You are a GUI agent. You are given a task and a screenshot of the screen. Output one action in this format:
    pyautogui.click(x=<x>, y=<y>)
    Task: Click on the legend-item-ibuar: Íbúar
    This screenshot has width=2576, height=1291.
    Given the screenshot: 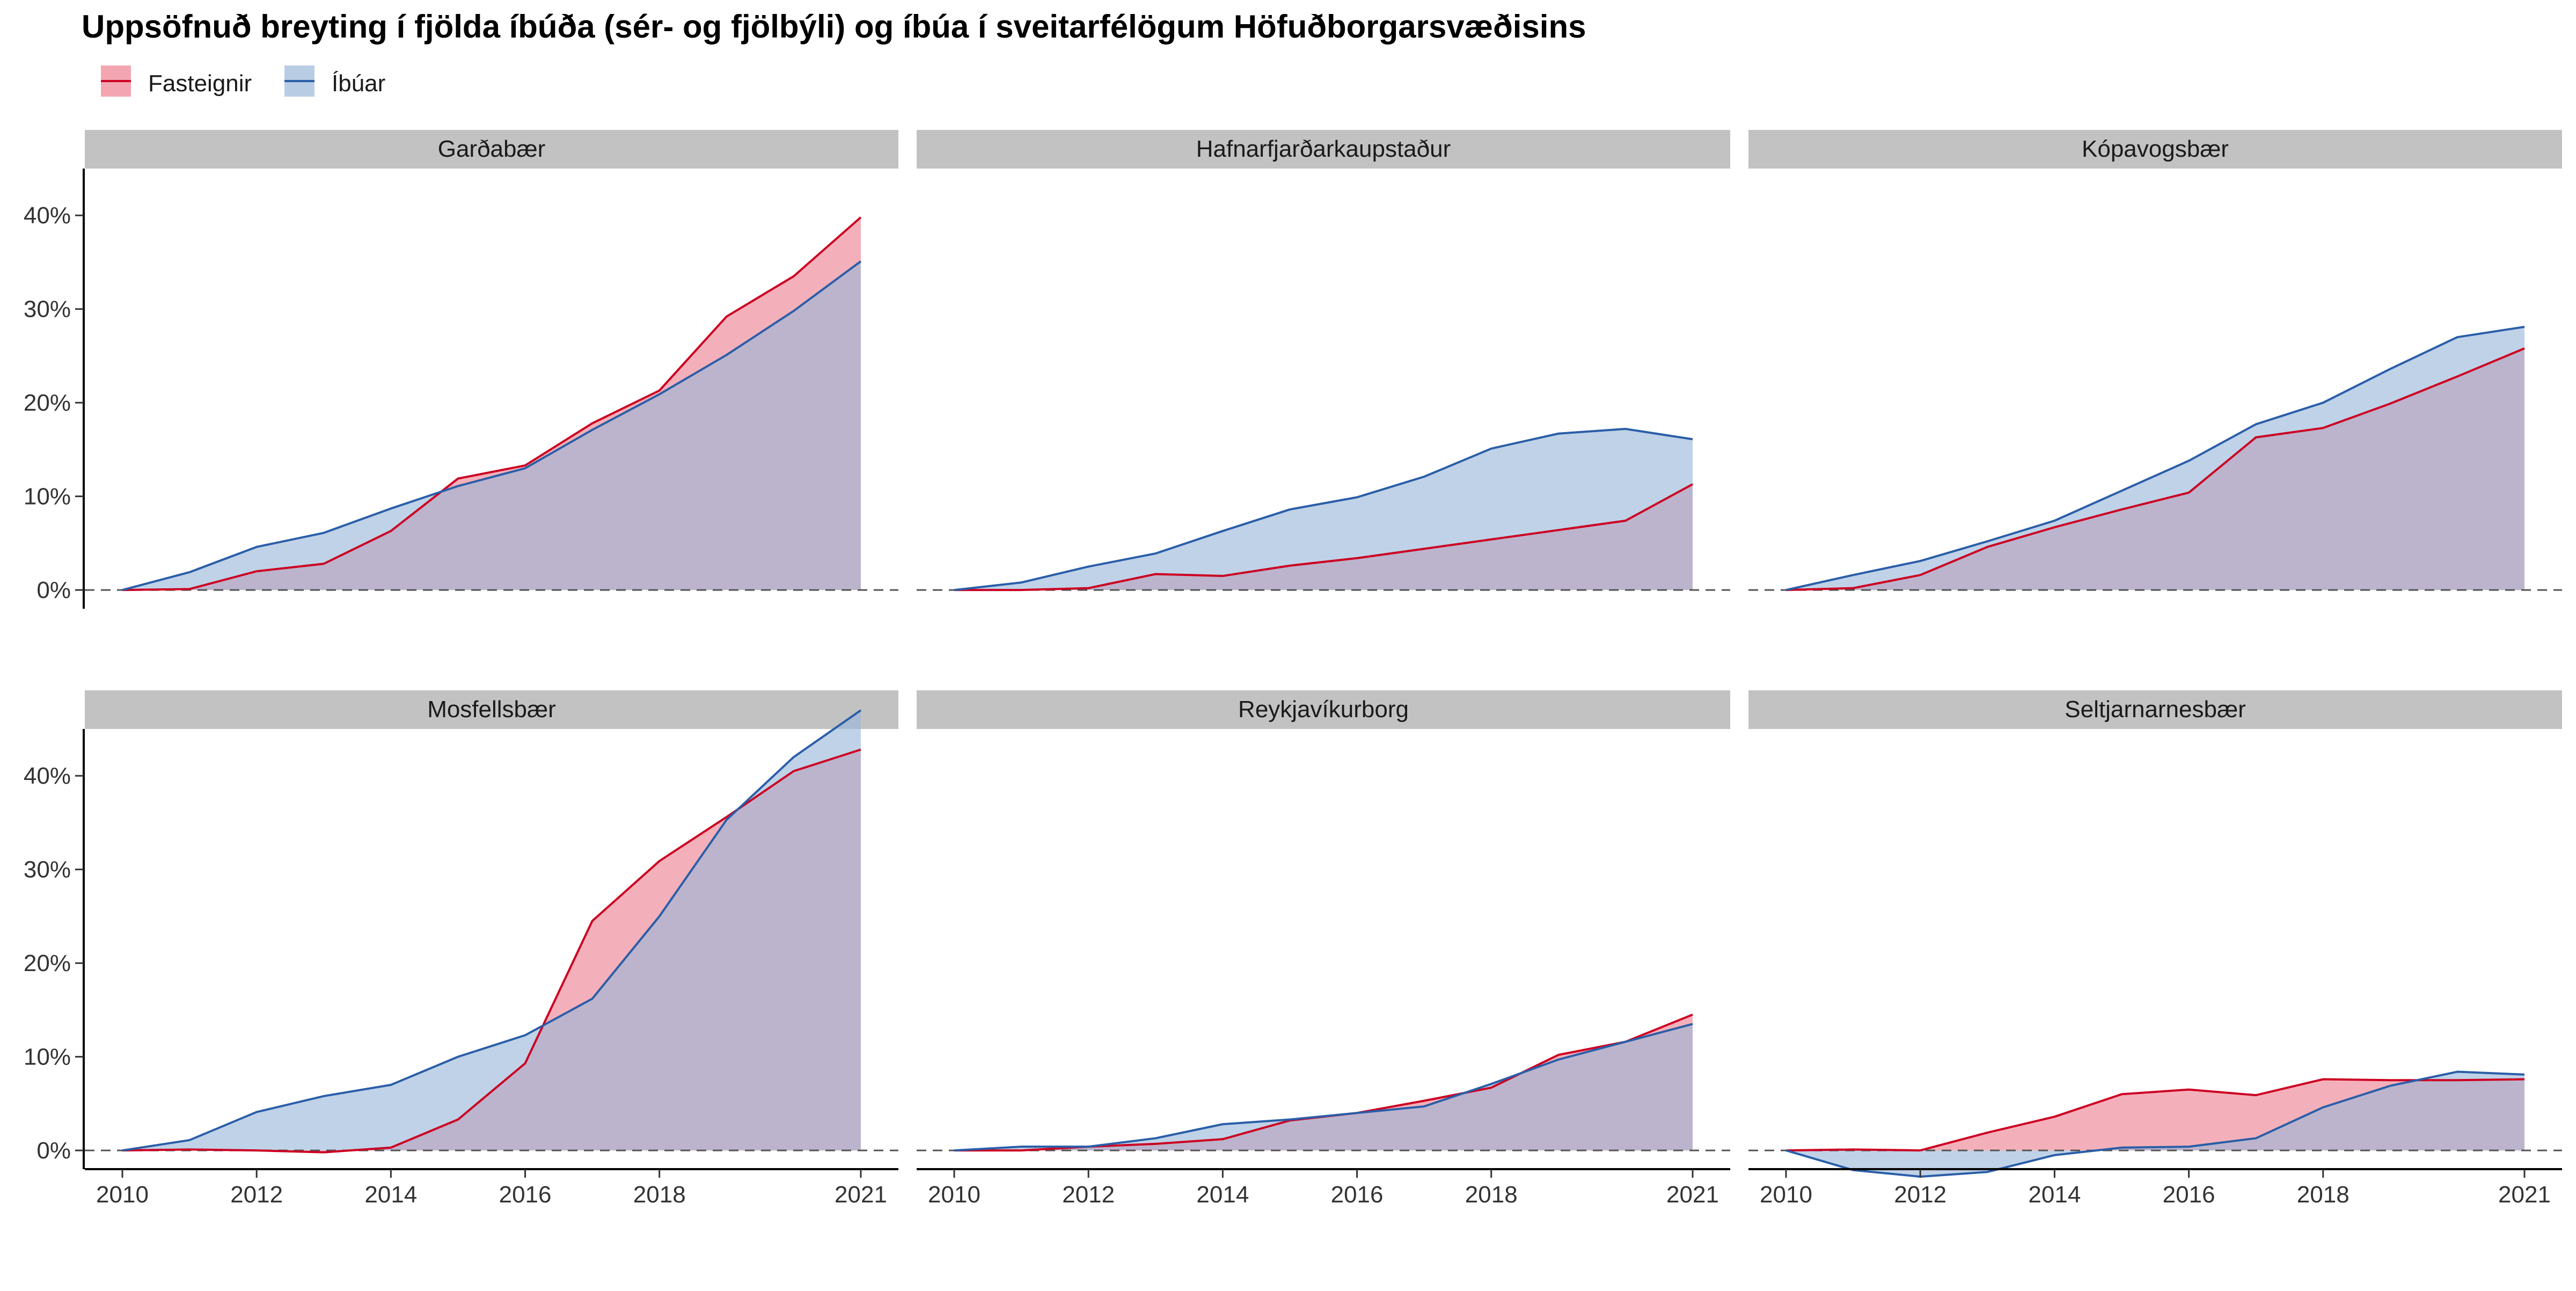 What is the action you would take?
    pyautogui.click(x=334, y=81)
    